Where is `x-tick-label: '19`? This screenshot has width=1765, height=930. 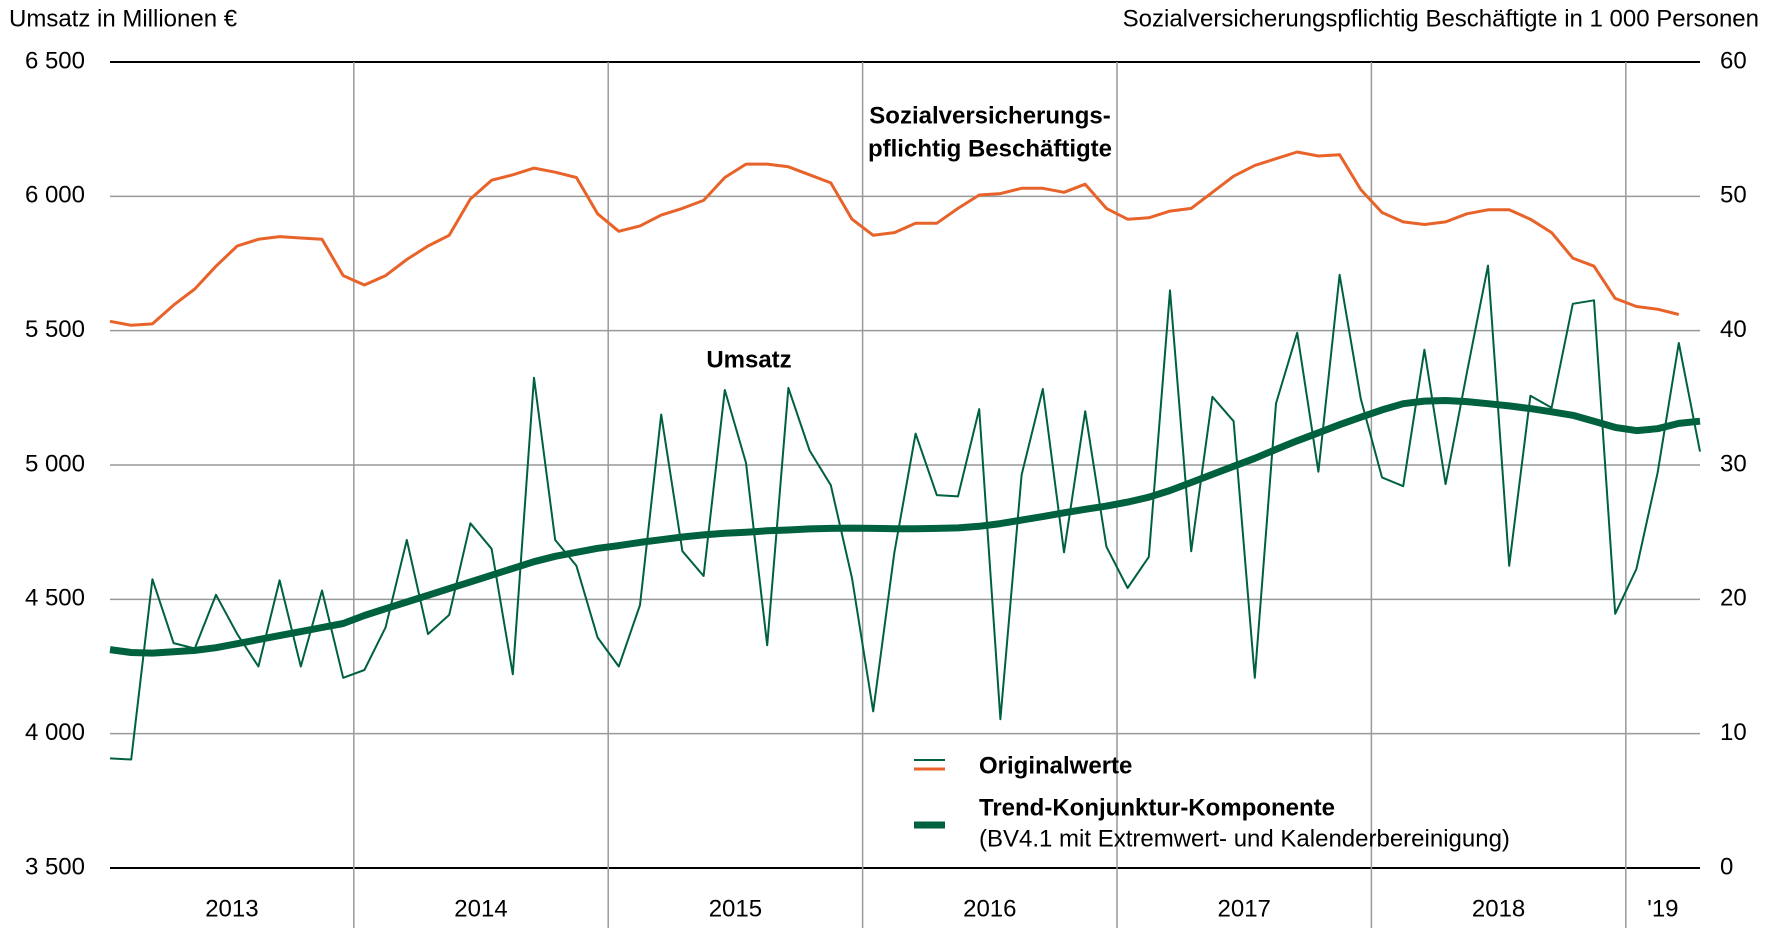
x-tick-label: '19 is located at coordinates (1662, 908).